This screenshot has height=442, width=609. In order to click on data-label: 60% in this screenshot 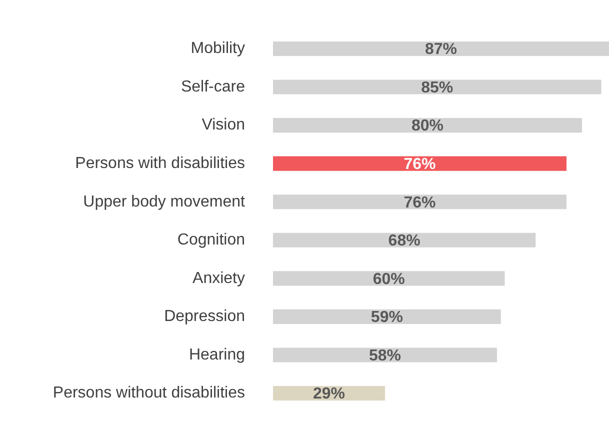, I will do `click(388, 279)`.